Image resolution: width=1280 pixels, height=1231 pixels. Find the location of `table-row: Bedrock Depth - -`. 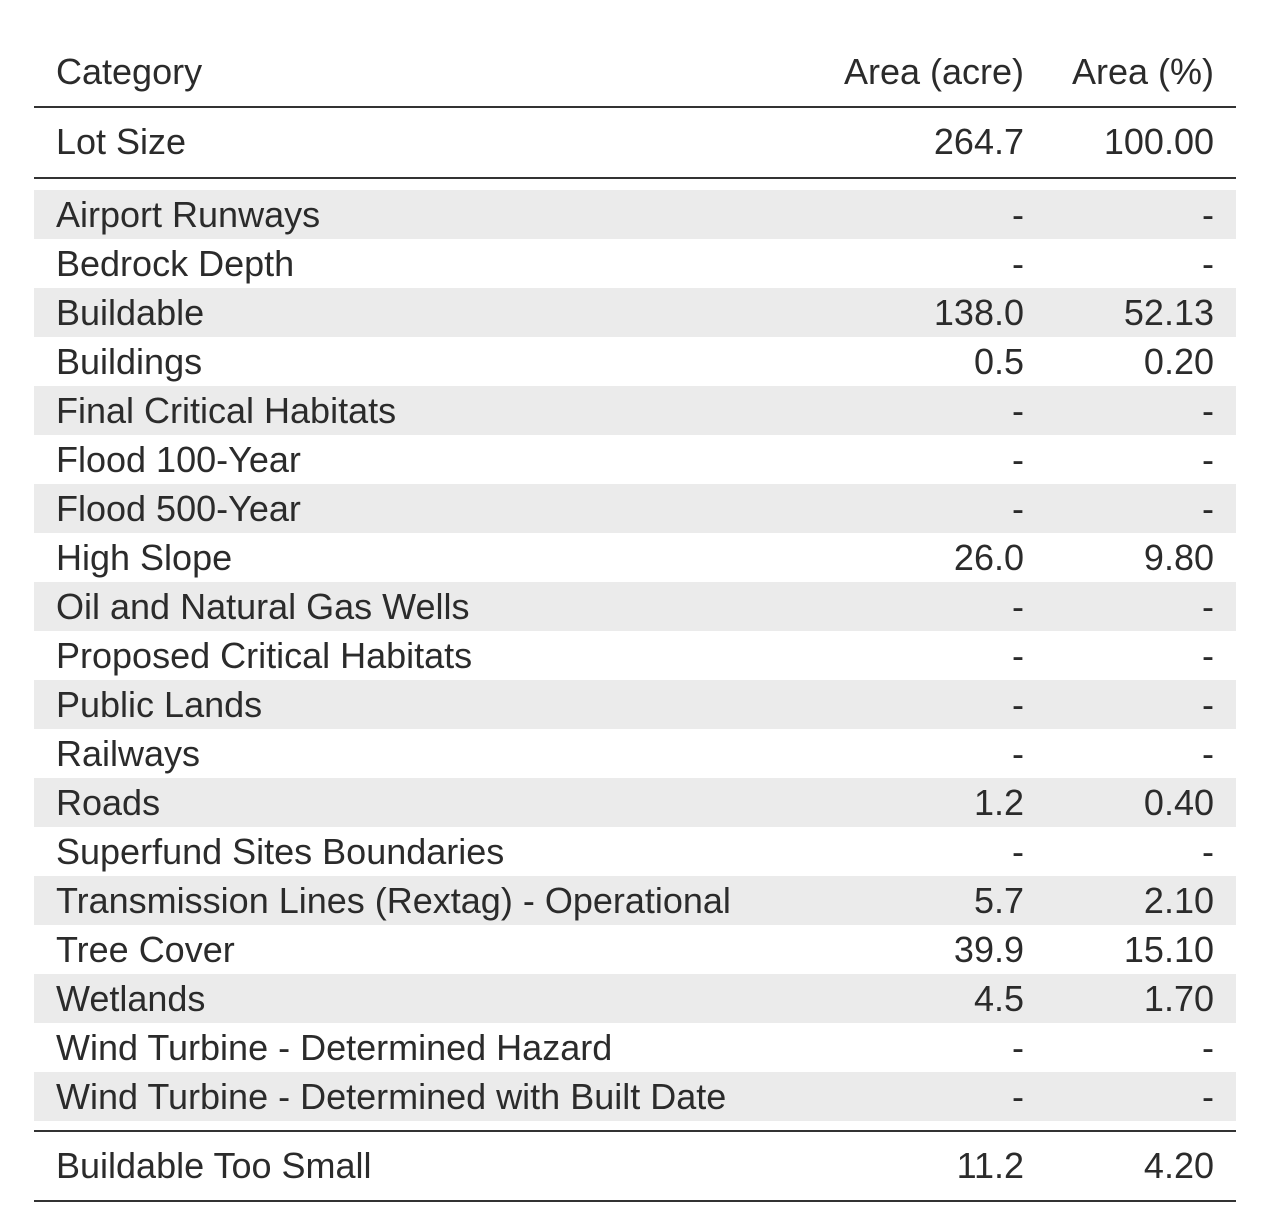

table-row: Bedrock Depth - - is located at coordinates (635, 263).